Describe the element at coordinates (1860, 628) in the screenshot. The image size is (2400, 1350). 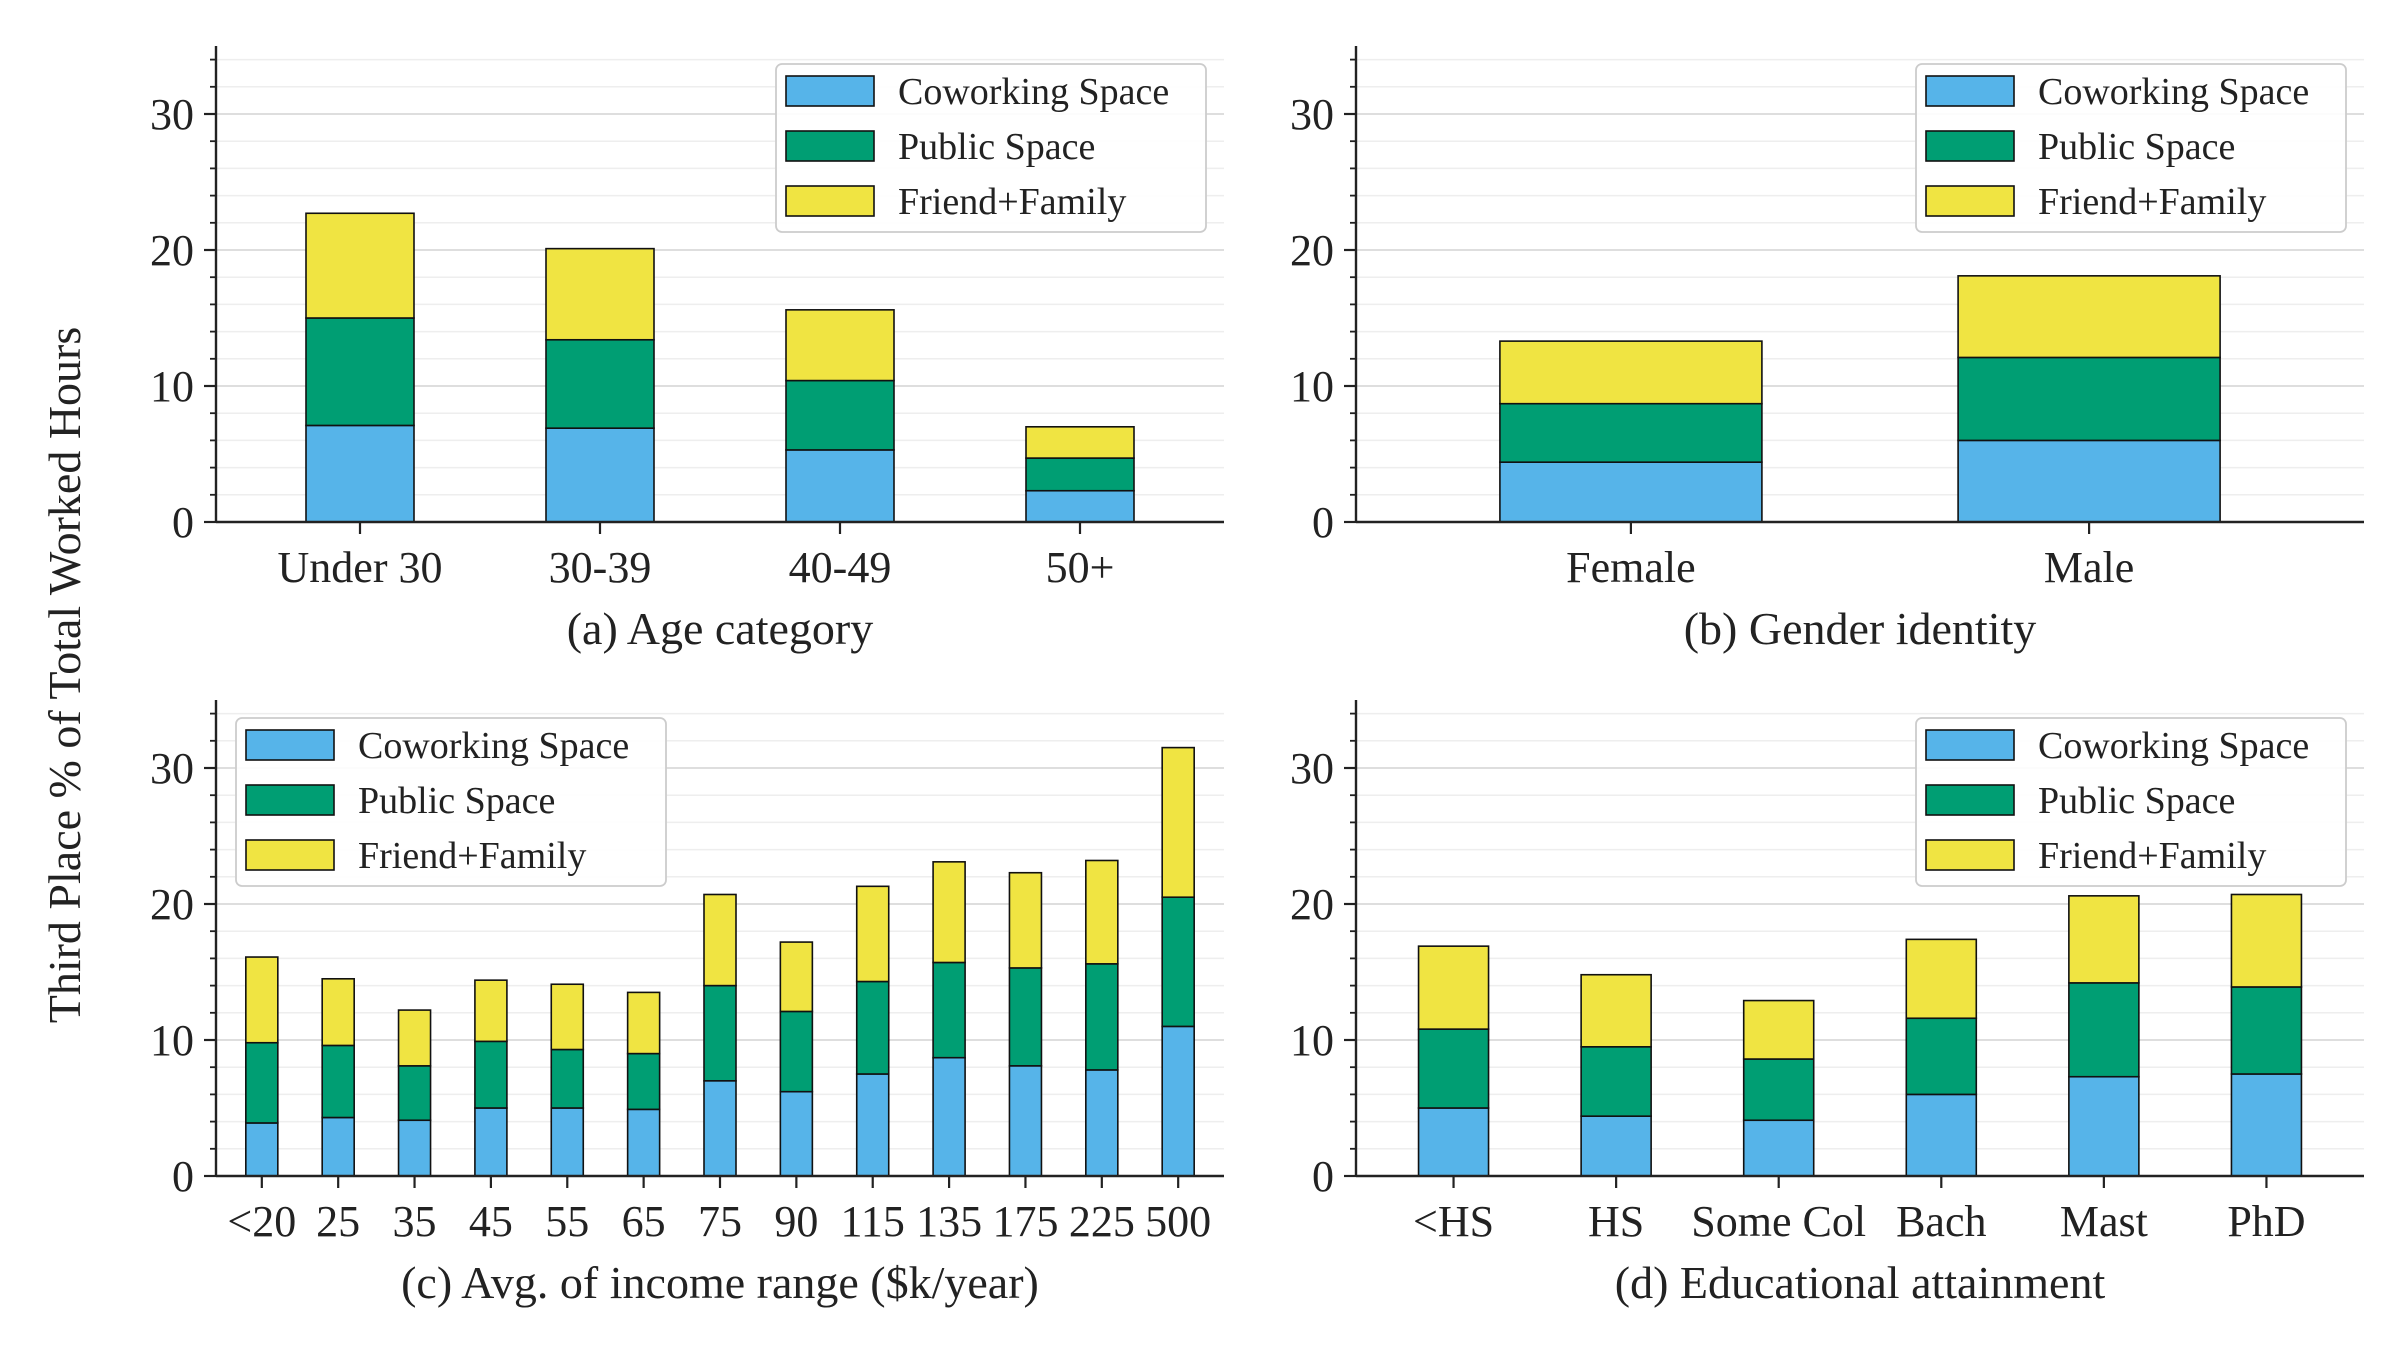
I see `panel-title: (b) Gender identity` at that location.